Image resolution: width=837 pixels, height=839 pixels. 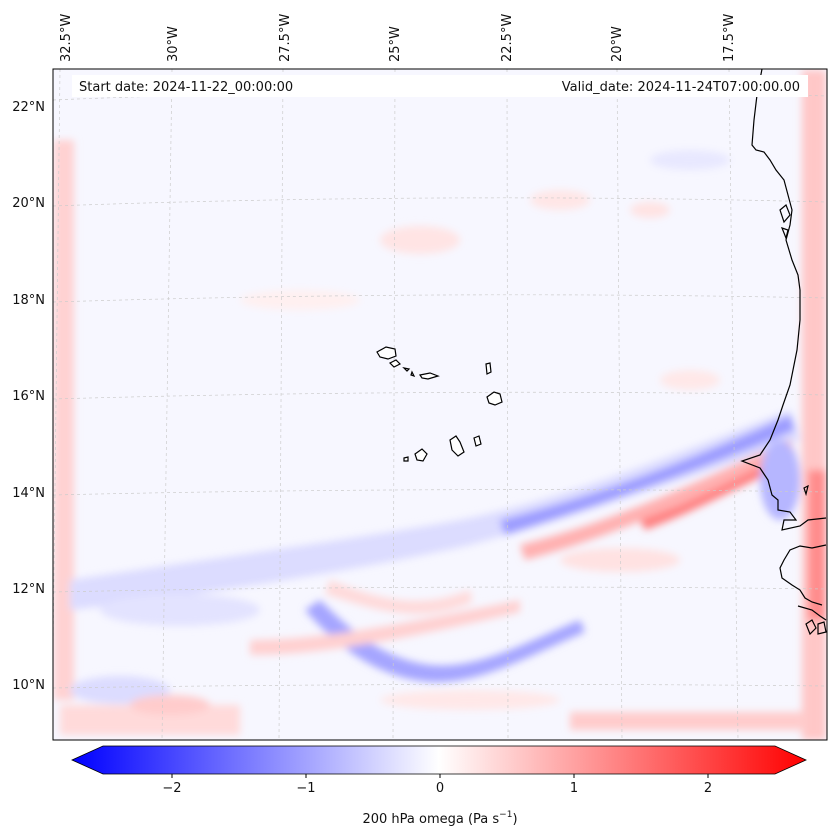 What do you see at coordinates (477, 441) in the screenshot?
I see `island-maio` at bounding box center [477, 441].